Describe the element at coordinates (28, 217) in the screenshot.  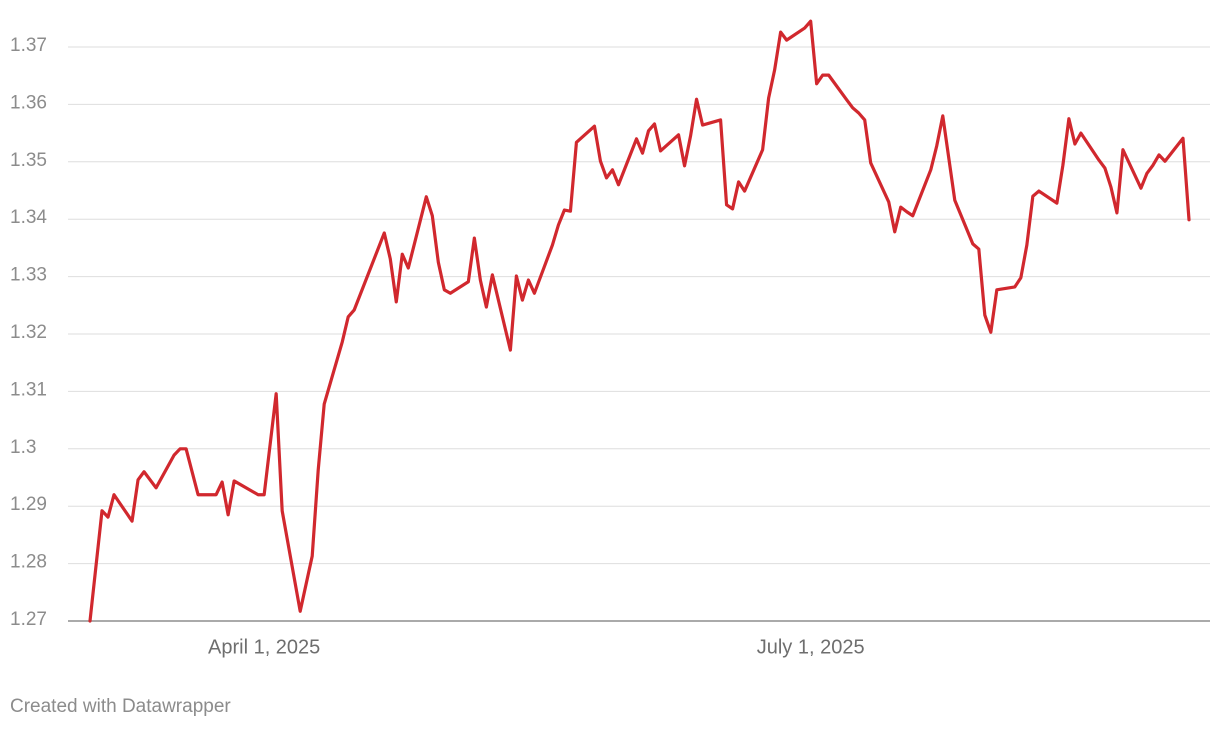
I see `y-tick-label: 1.34` at that location.